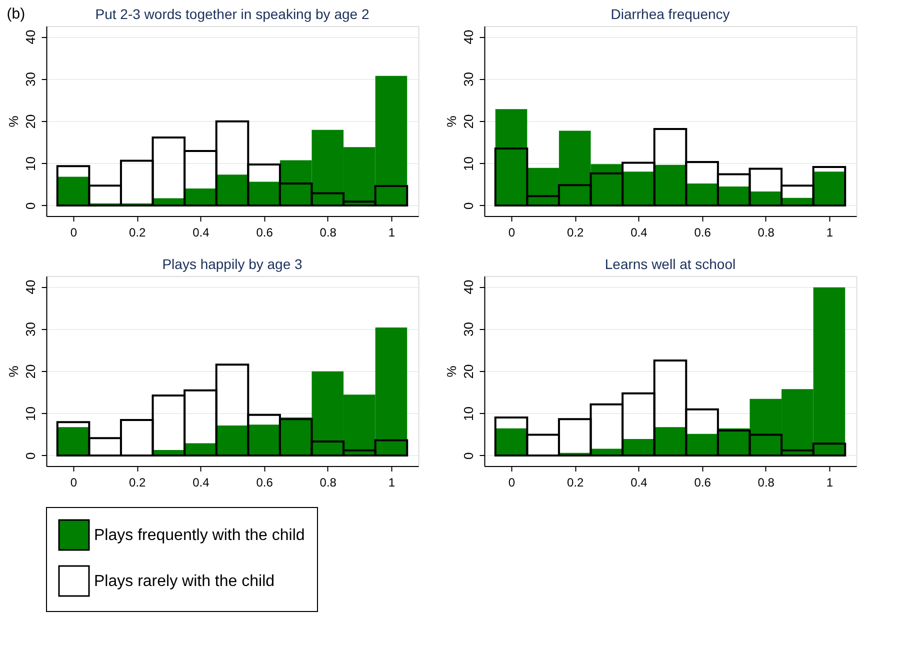 The width and height of the screenshot is (924, 659). What do you see at coordinates (16, 14) in the screenshot?
I see `text: (b)` at bounding box center [16, 14].